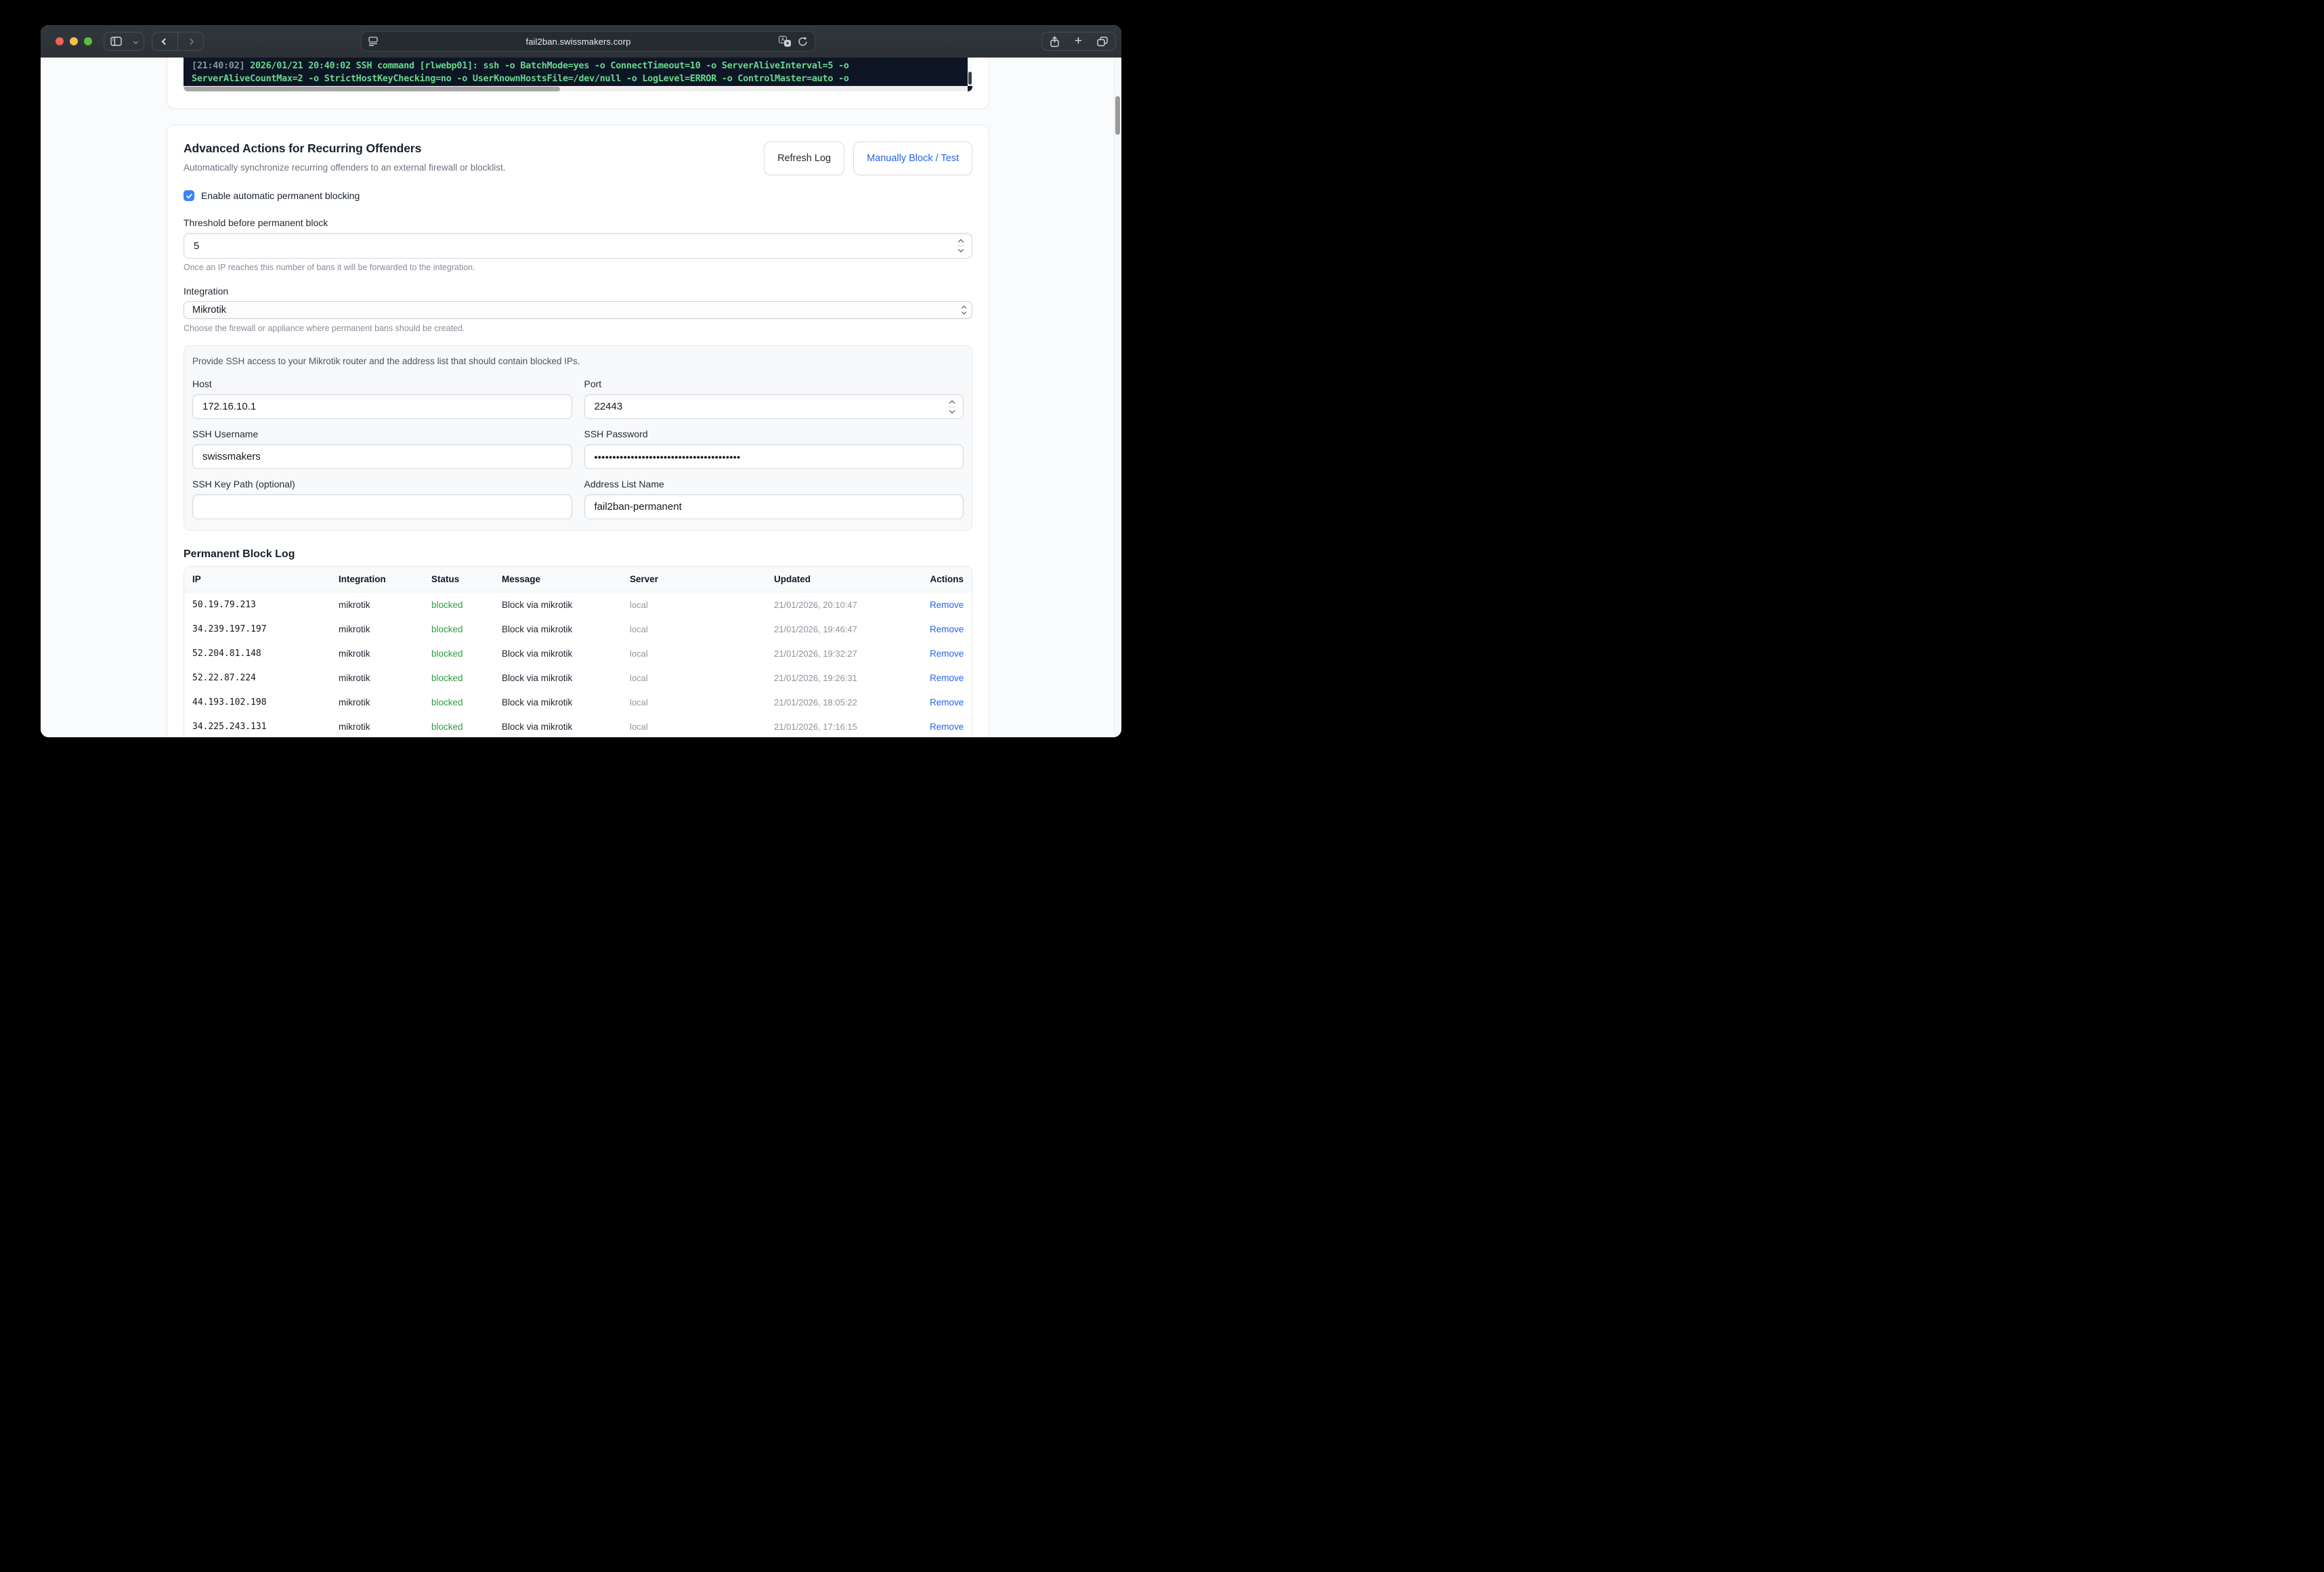 This screenshot has width=2324, height=1572. Describe the element at coordinates (206, 291) in the screenshot. I see `integration-label: Integration` at that location.